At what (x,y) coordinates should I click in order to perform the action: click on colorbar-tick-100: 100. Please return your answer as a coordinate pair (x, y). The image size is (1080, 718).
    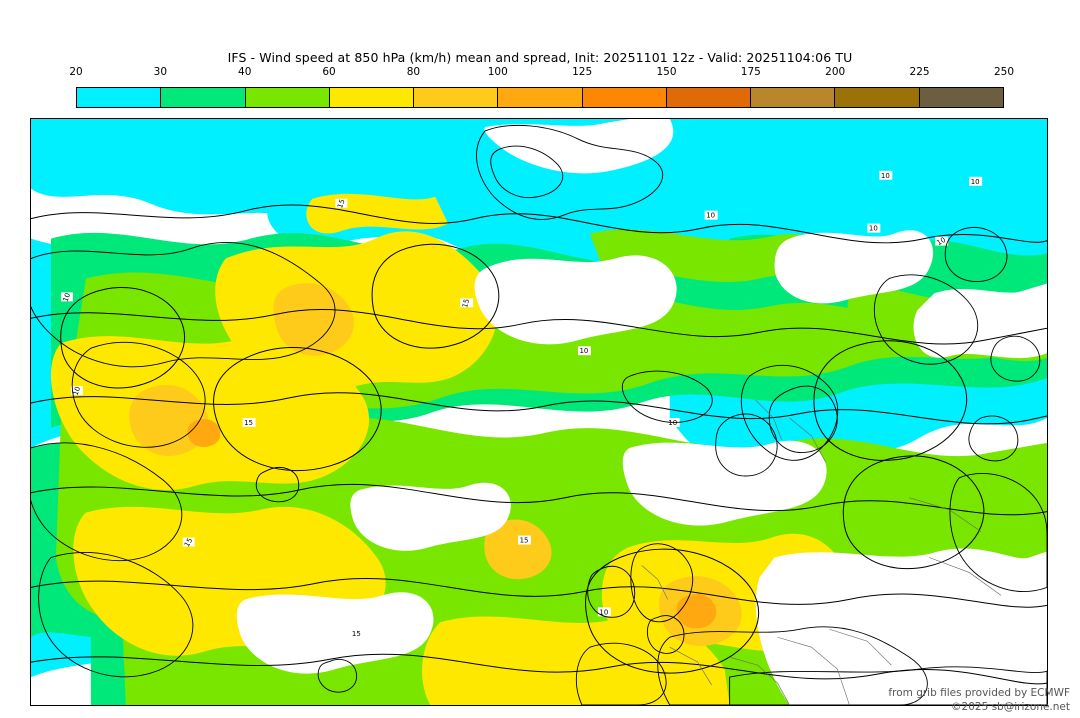
    Looking at the image, I should click on (497, 72).